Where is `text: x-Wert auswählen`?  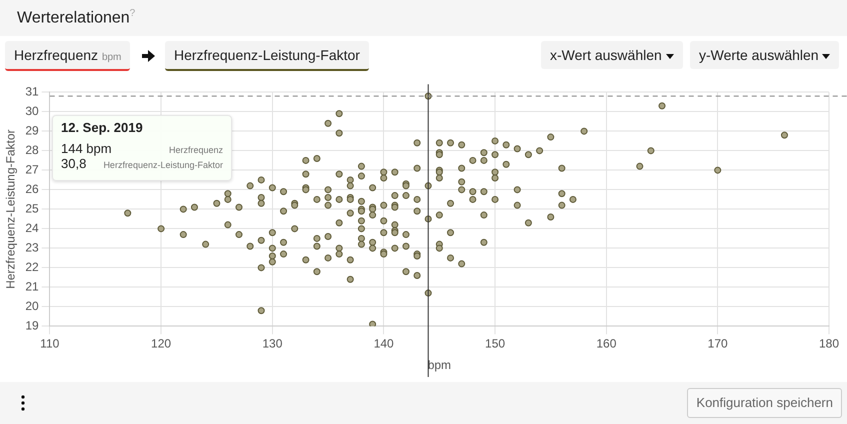 text: x-Wert auswählen is located at coordinates (612, 55).